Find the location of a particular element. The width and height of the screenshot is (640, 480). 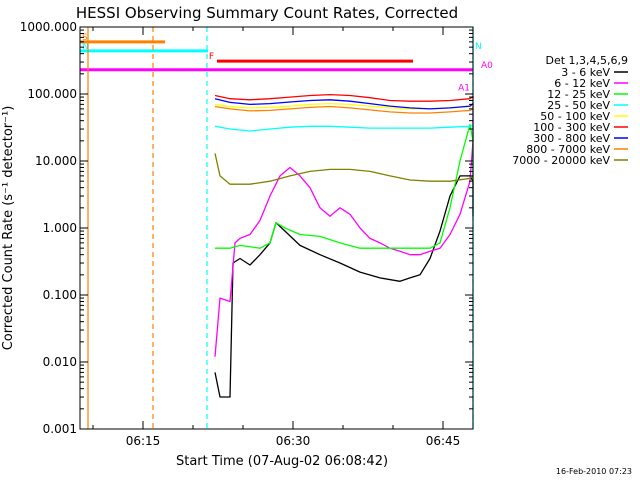

x-tick-label: 06:30 is located at coordinates (293, 441).